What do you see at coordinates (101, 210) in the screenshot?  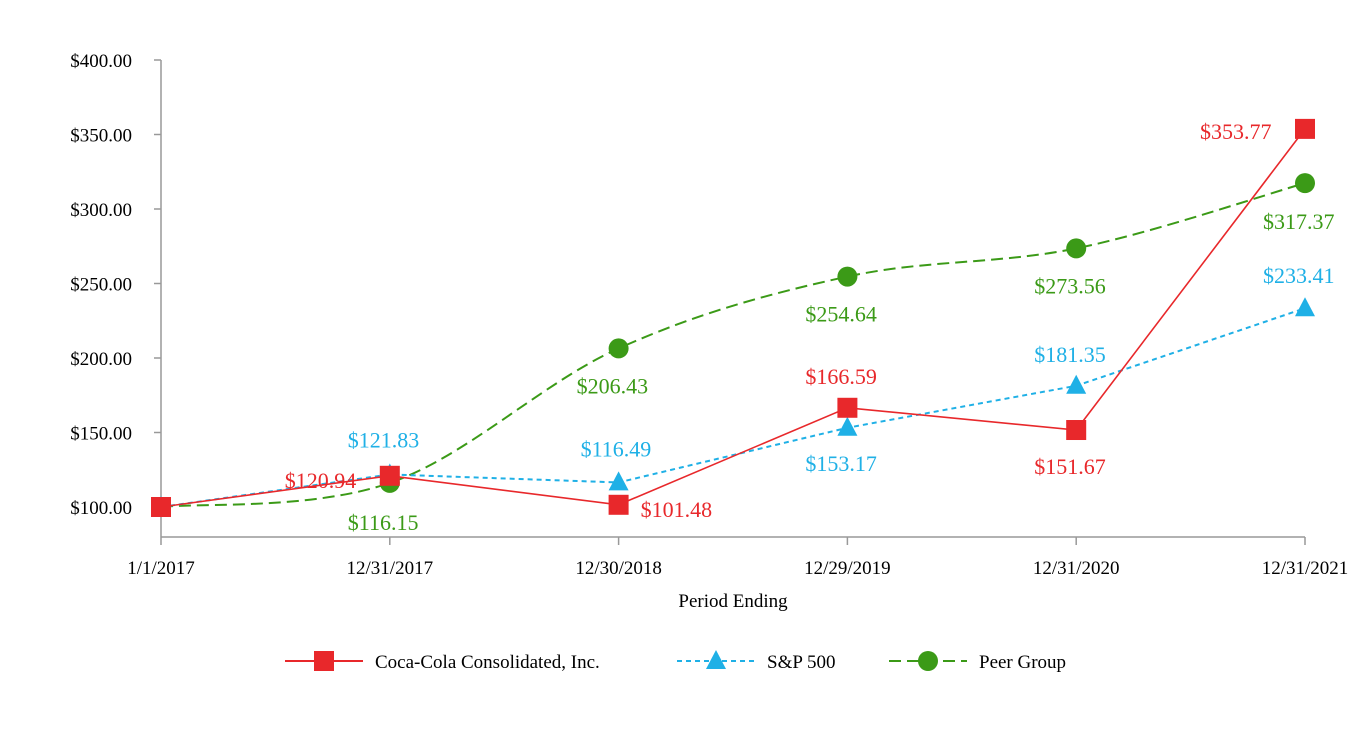 I see `y-tick-label: $300.00` at bounding box center [101, 210].